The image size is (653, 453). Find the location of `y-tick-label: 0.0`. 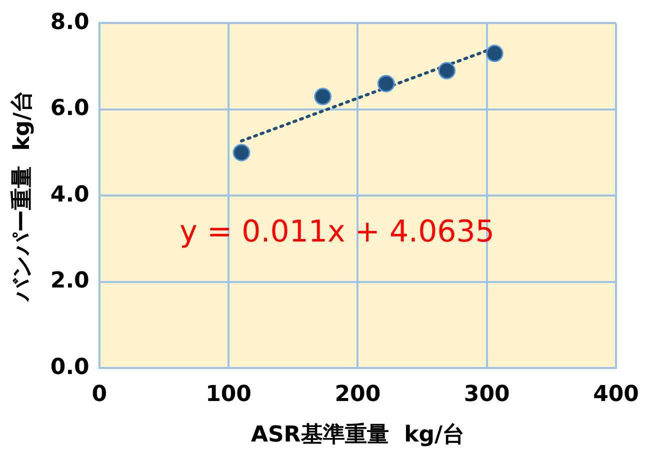

y-tick-label: 0.0 is located at coordinates (70, 367).